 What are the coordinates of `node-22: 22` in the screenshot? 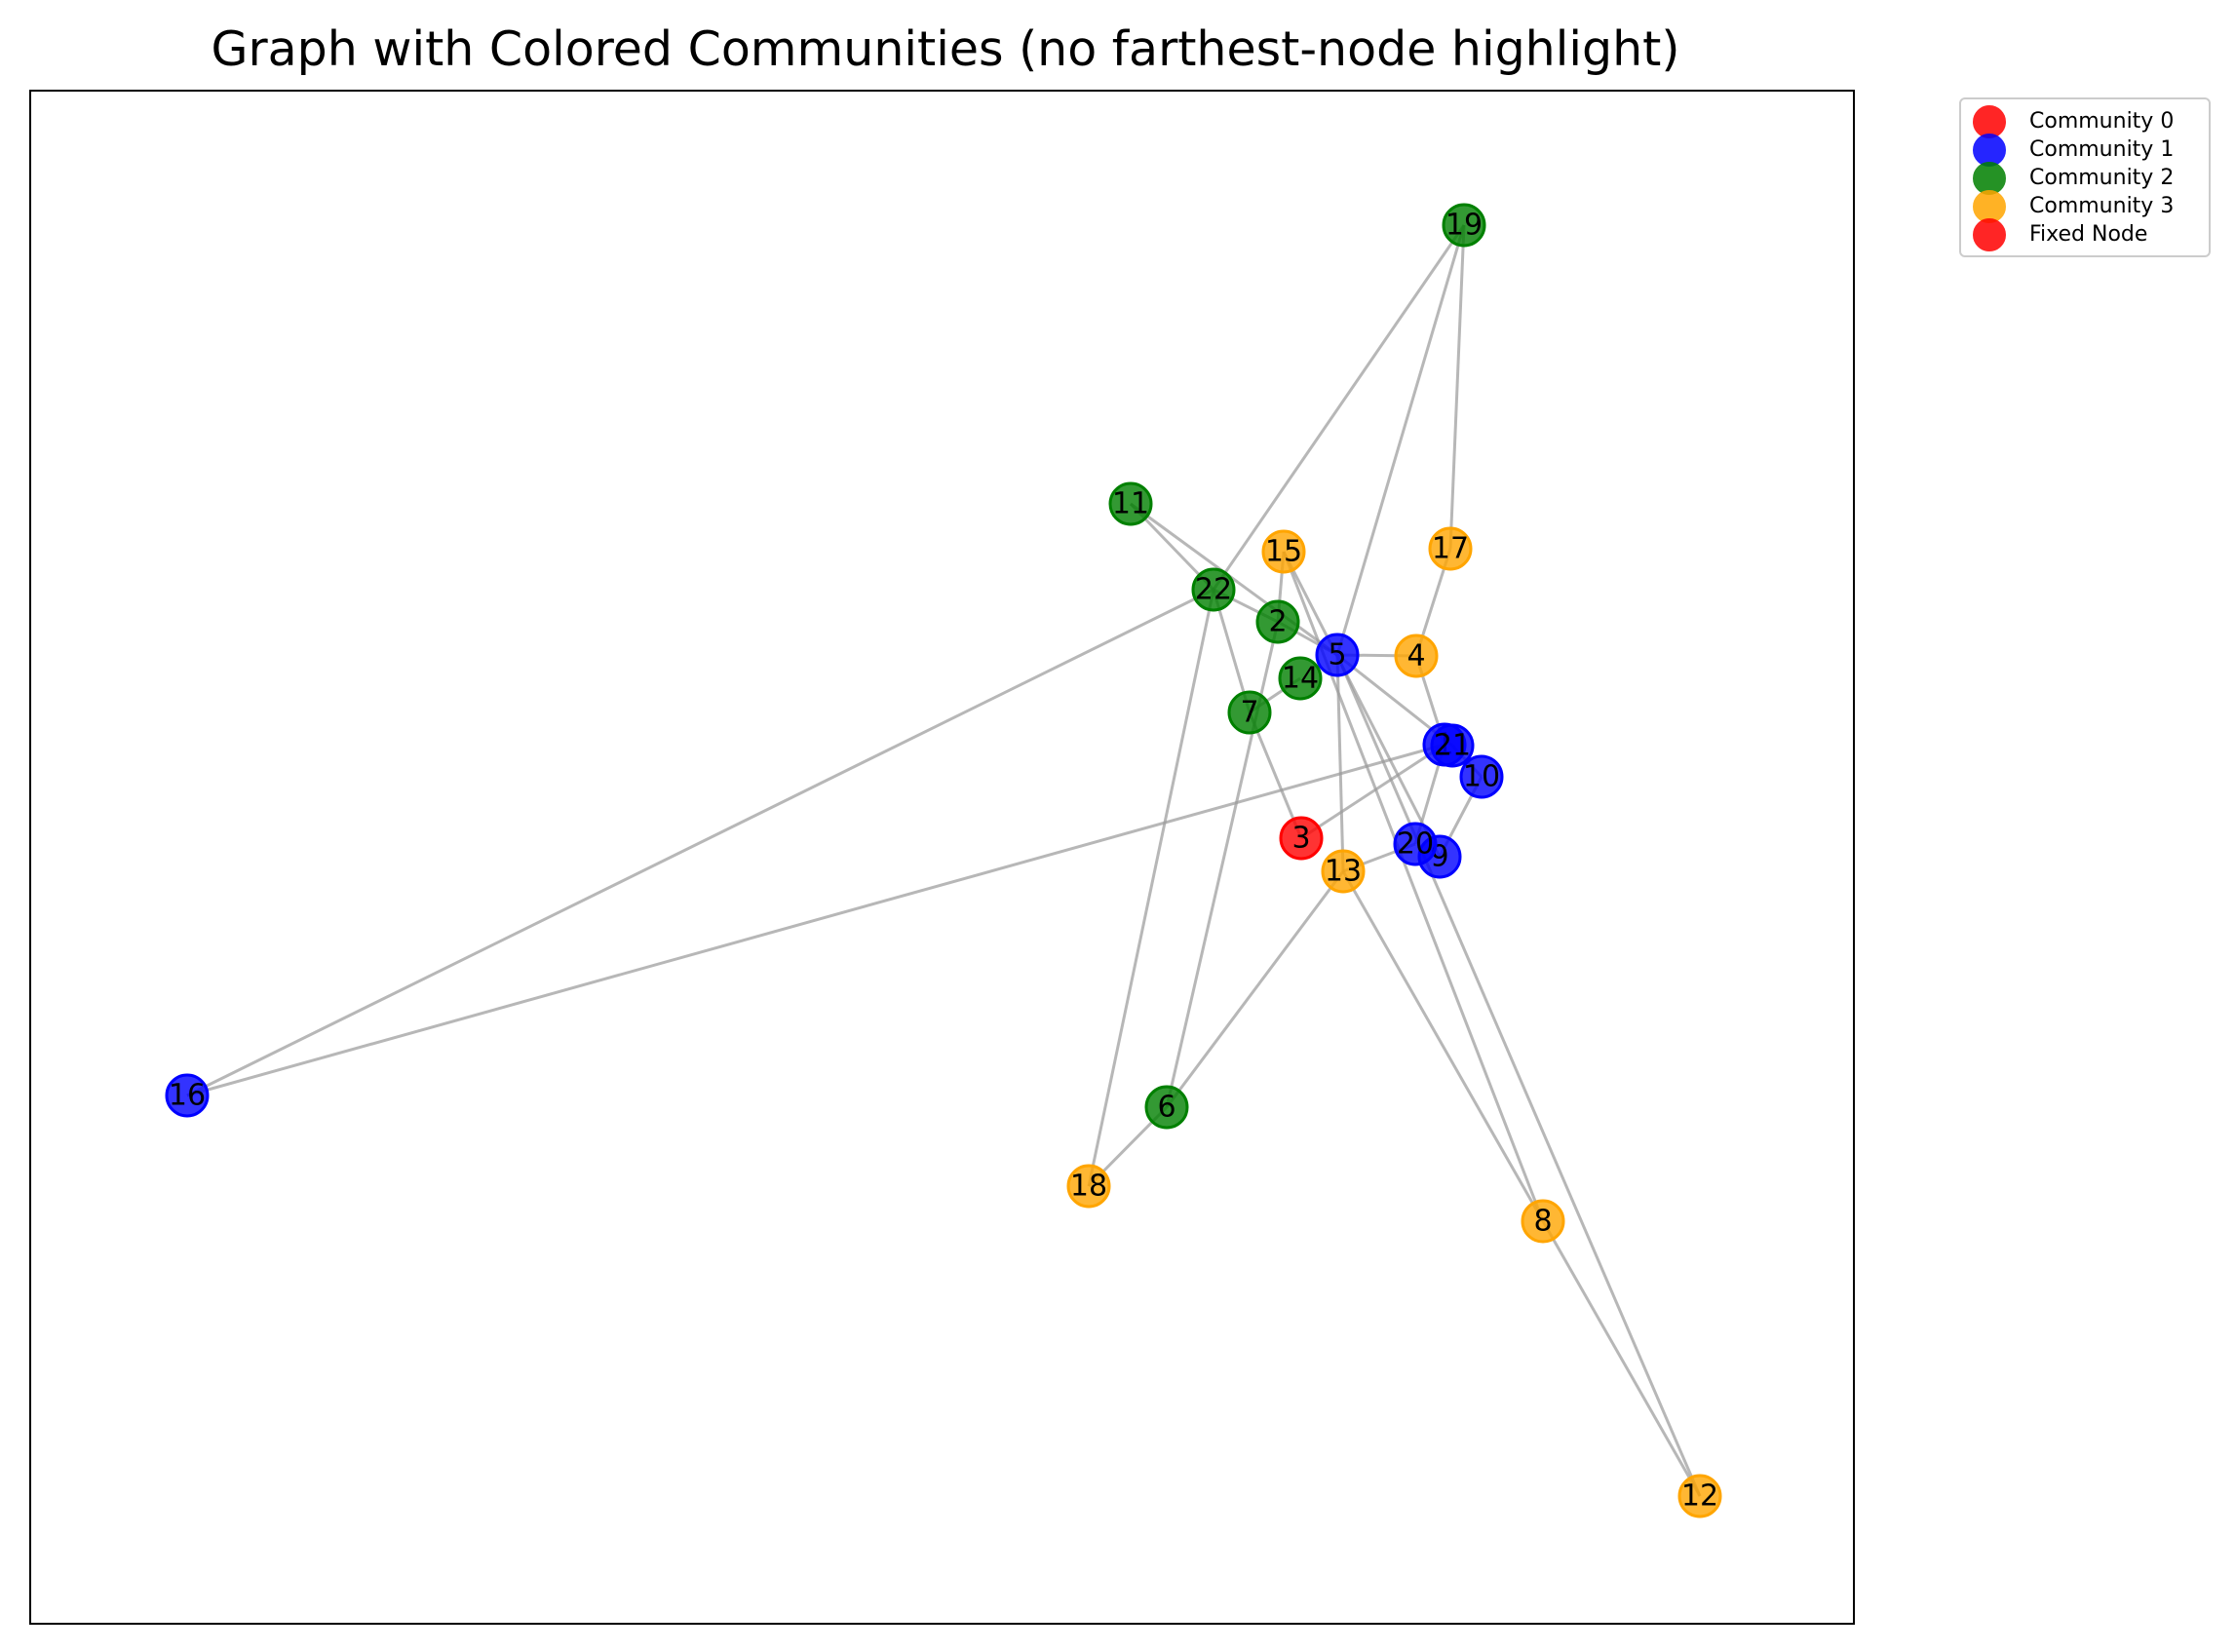 It's located at (1213, 590).